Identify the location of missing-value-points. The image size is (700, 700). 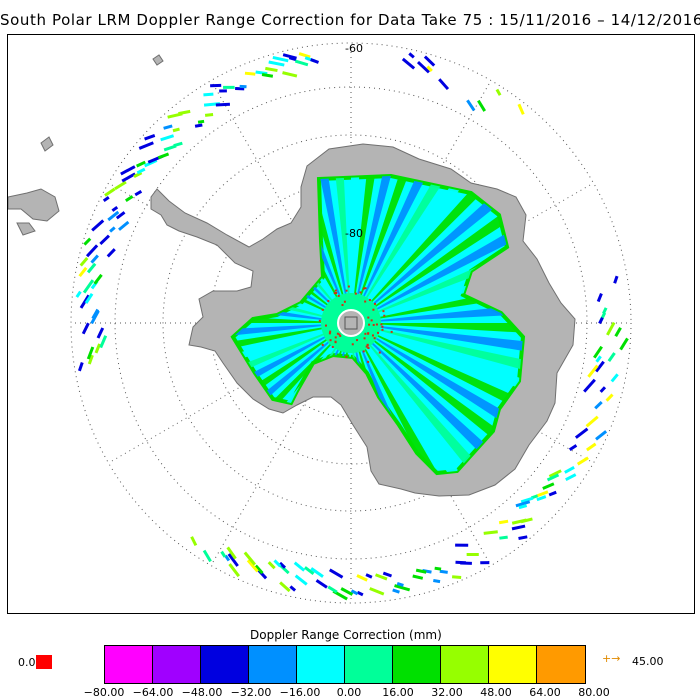
(355, 324).